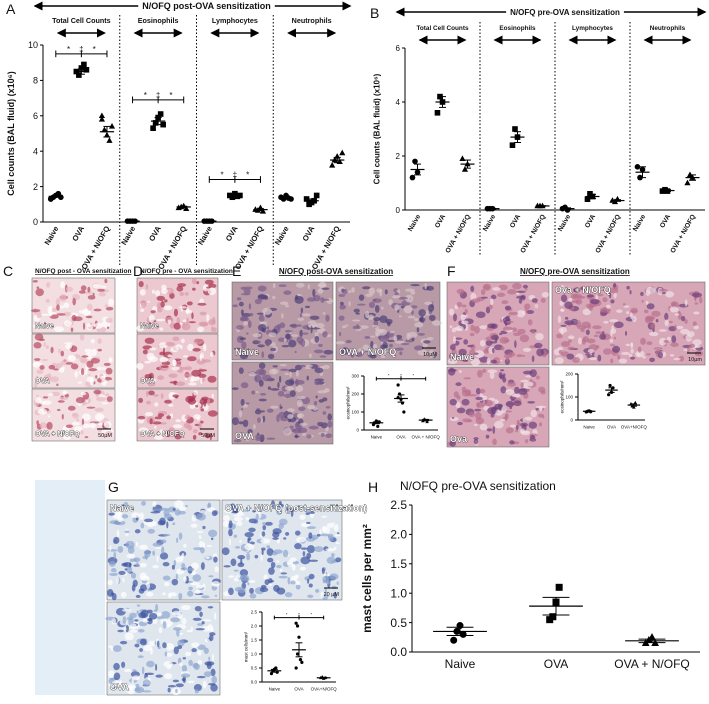 Image resolution: width=709 pixels, height=704 pixels. I want to click on section-label: Neutrophils, so click(668, 28).